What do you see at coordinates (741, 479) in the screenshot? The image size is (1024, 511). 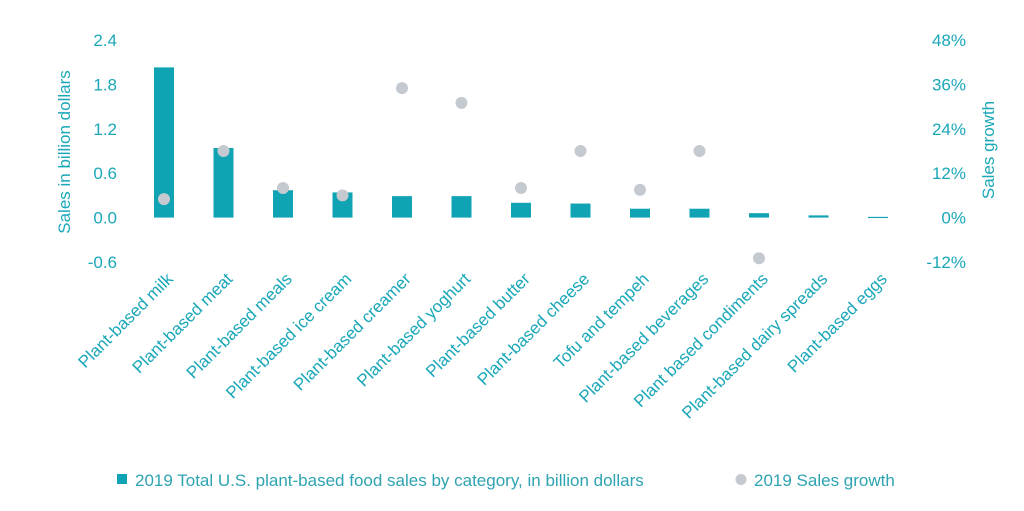 I see `legend-dot-swatch` at bounding box center [741, 479].